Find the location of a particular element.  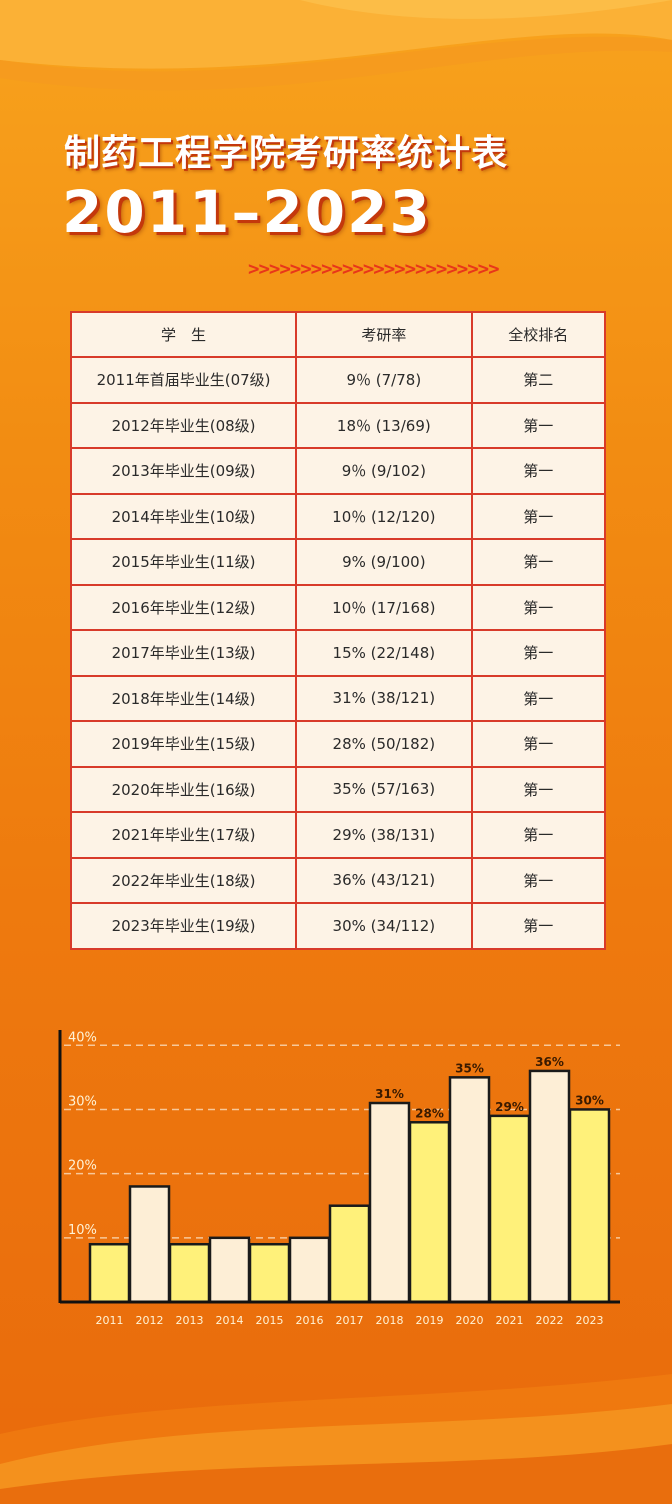

cell-rate: 9％ (9/102) is located at coordinates (384, 471).